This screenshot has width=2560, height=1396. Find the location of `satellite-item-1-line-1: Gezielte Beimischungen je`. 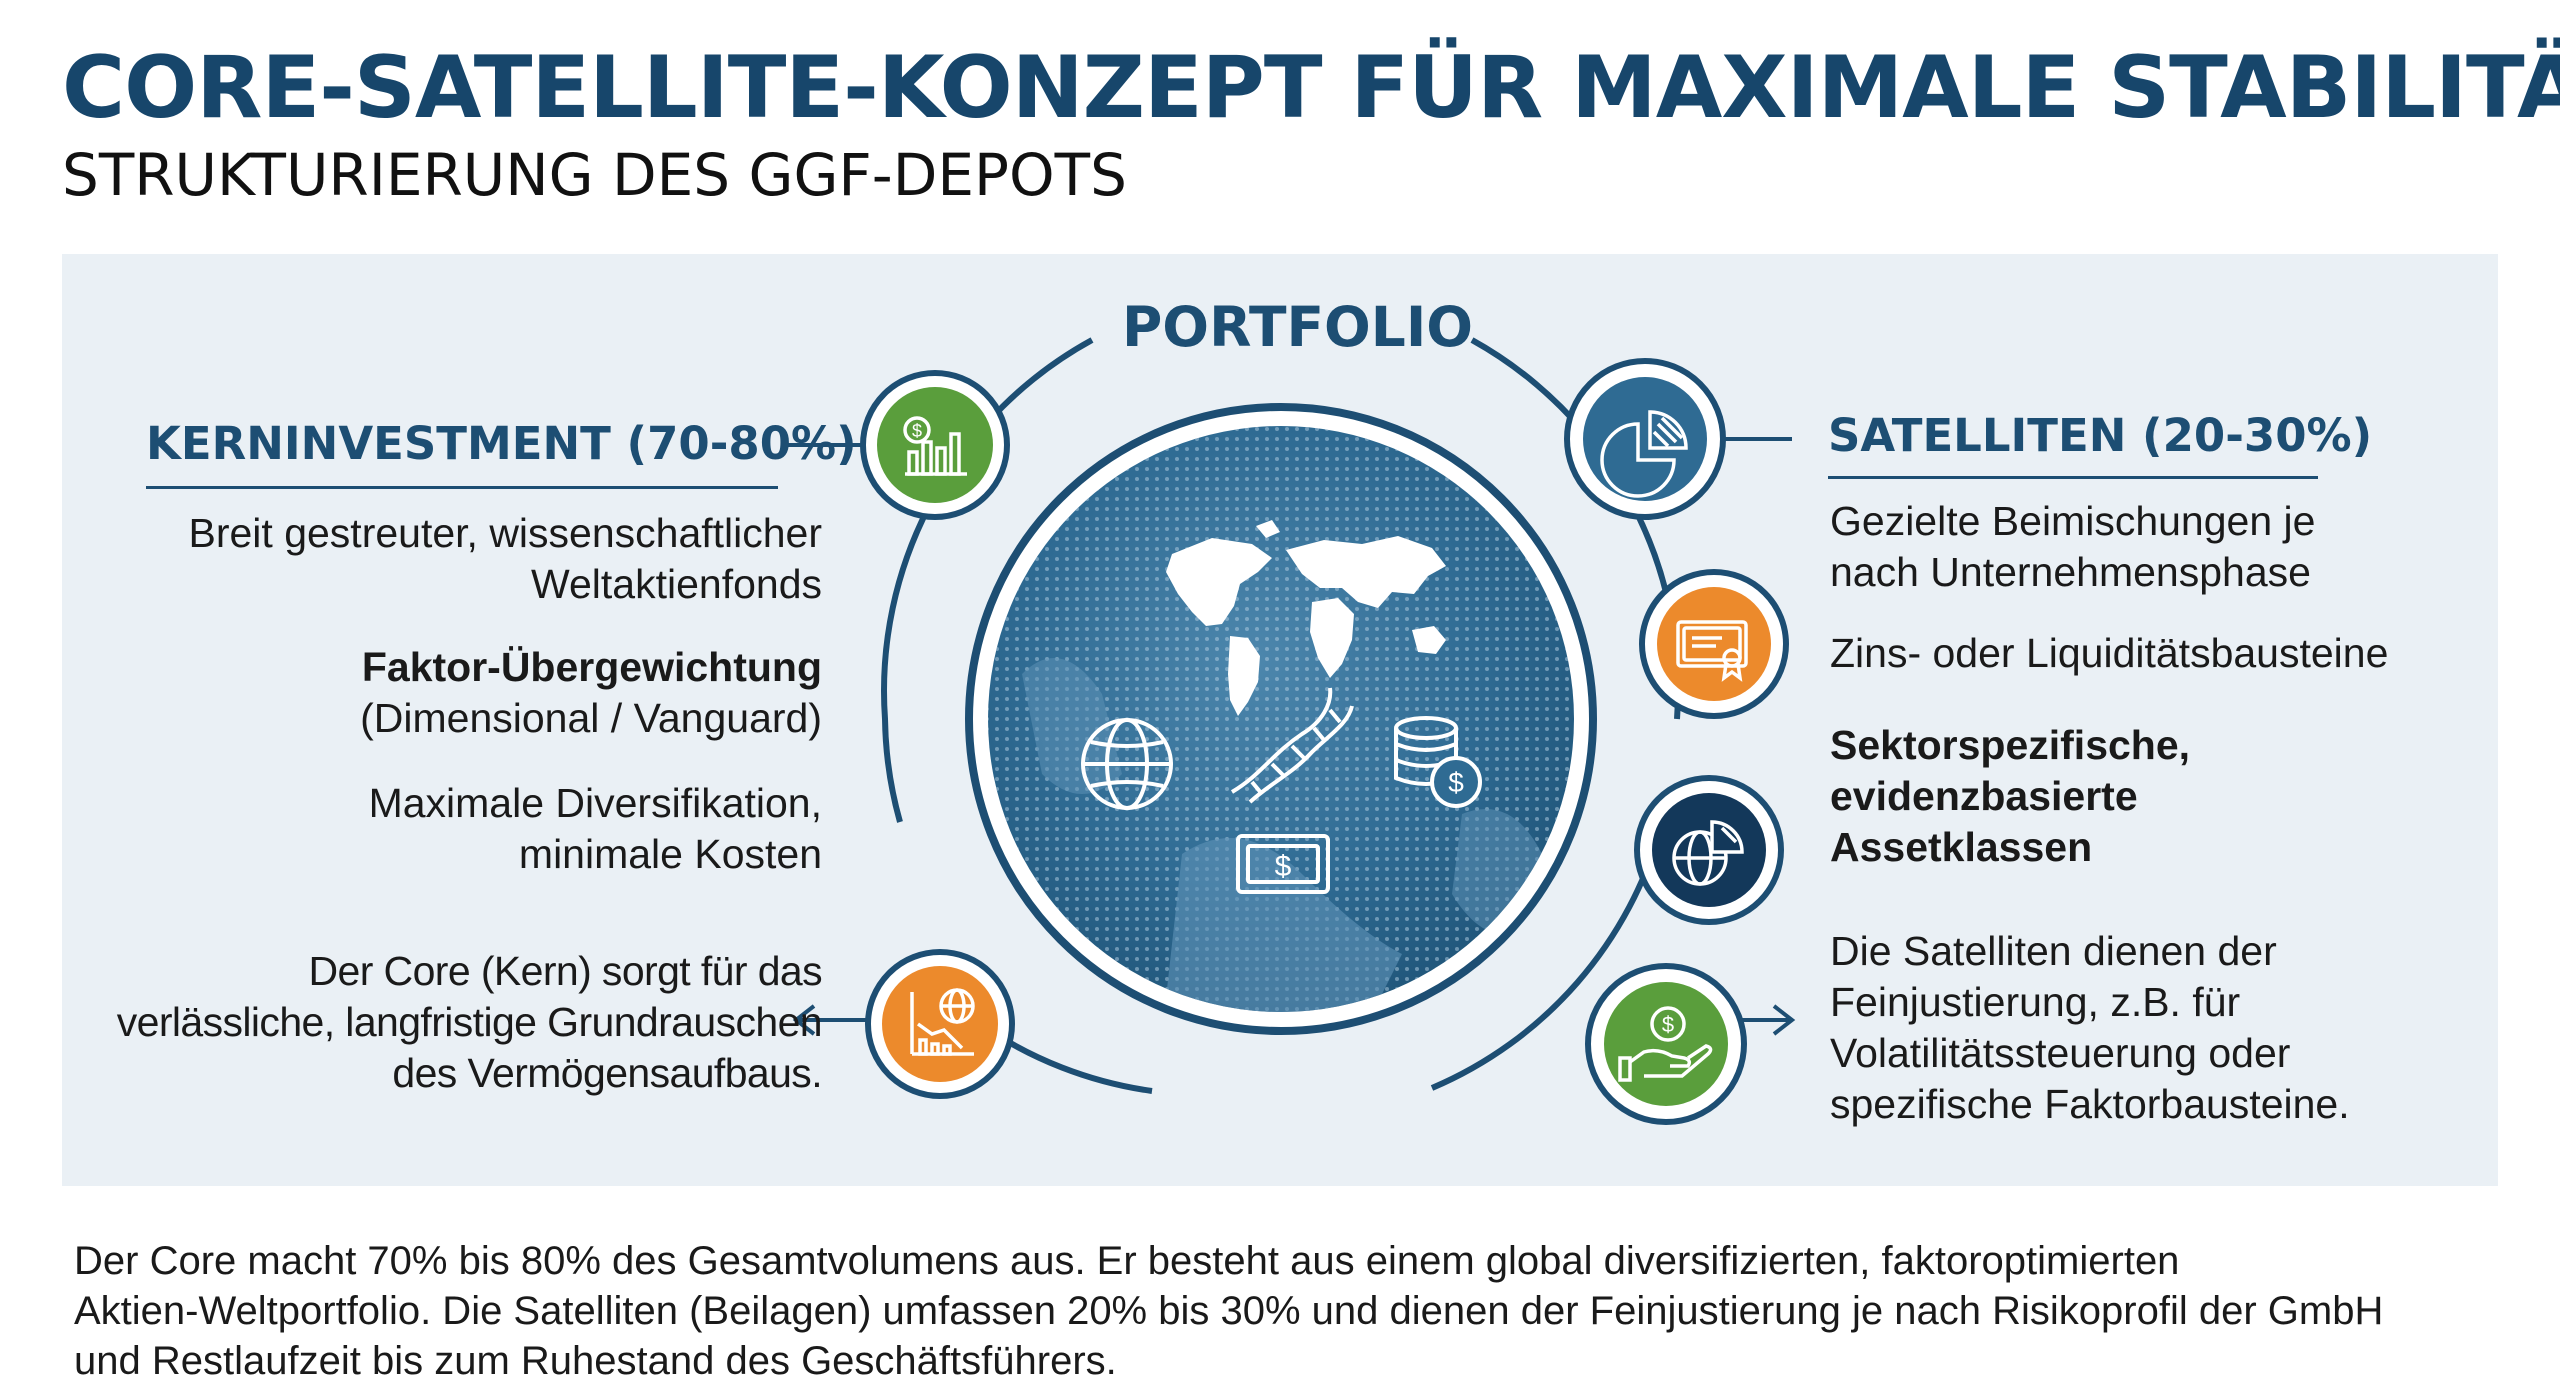

satellite-item-1-line-1: Gezielte Beimischungen je is located at coordinates (2073, 521).